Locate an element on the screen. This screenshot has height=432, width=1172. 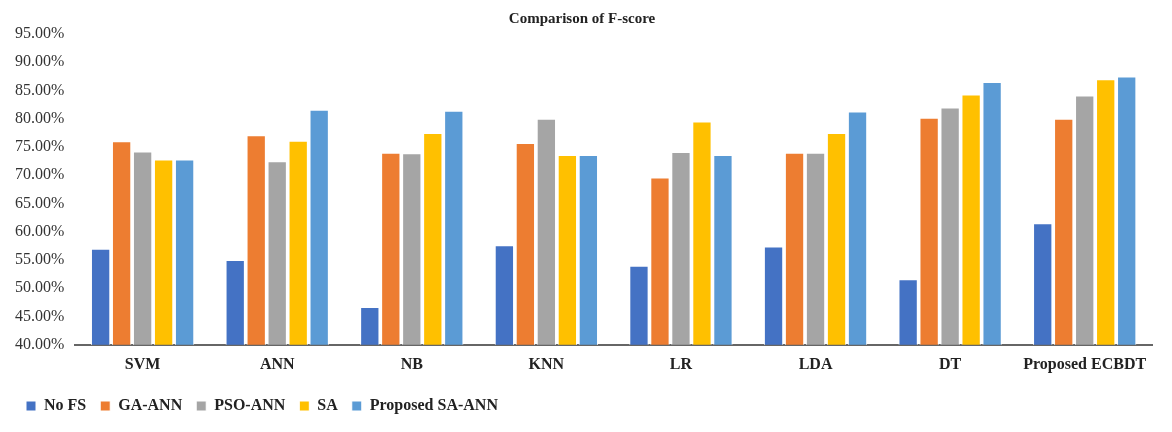
legend-label: GA-ANN is located at coordinates (150, 405).